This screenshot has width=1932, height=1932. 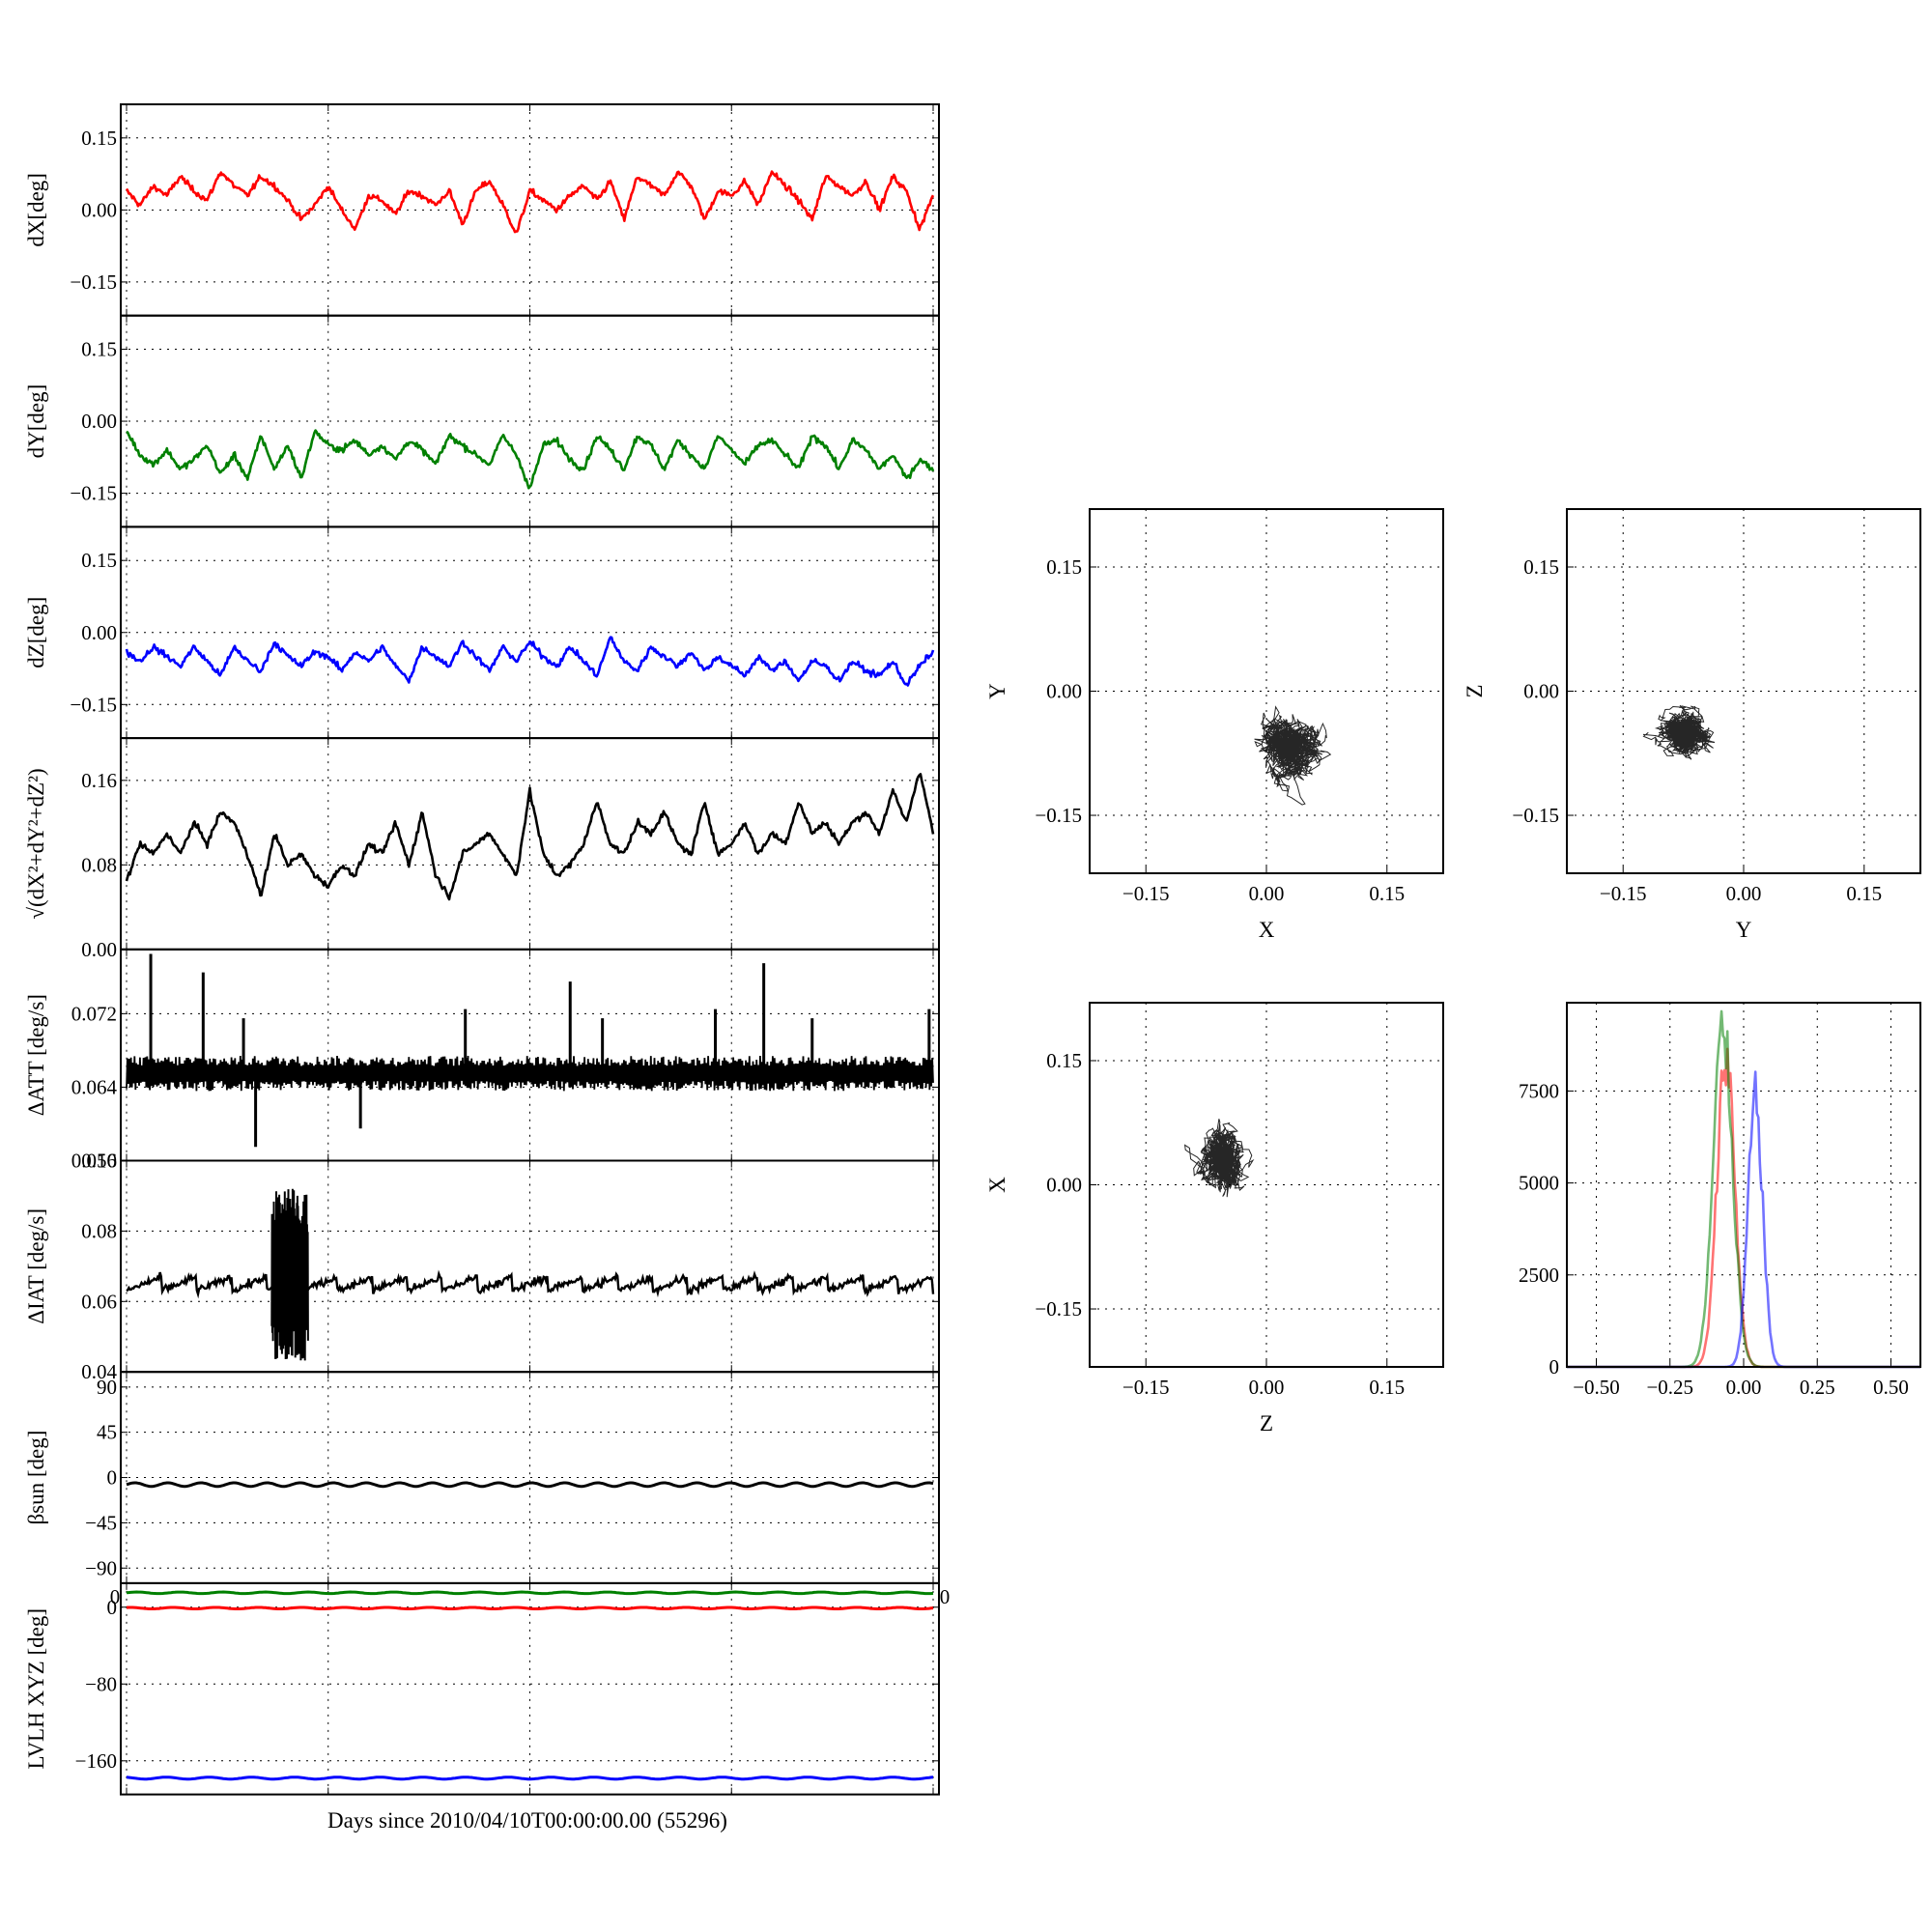 I want to click on time-series-panel-3: 0.15 0.00 −0.15 dZ[deg], so click(x=482, y=633).